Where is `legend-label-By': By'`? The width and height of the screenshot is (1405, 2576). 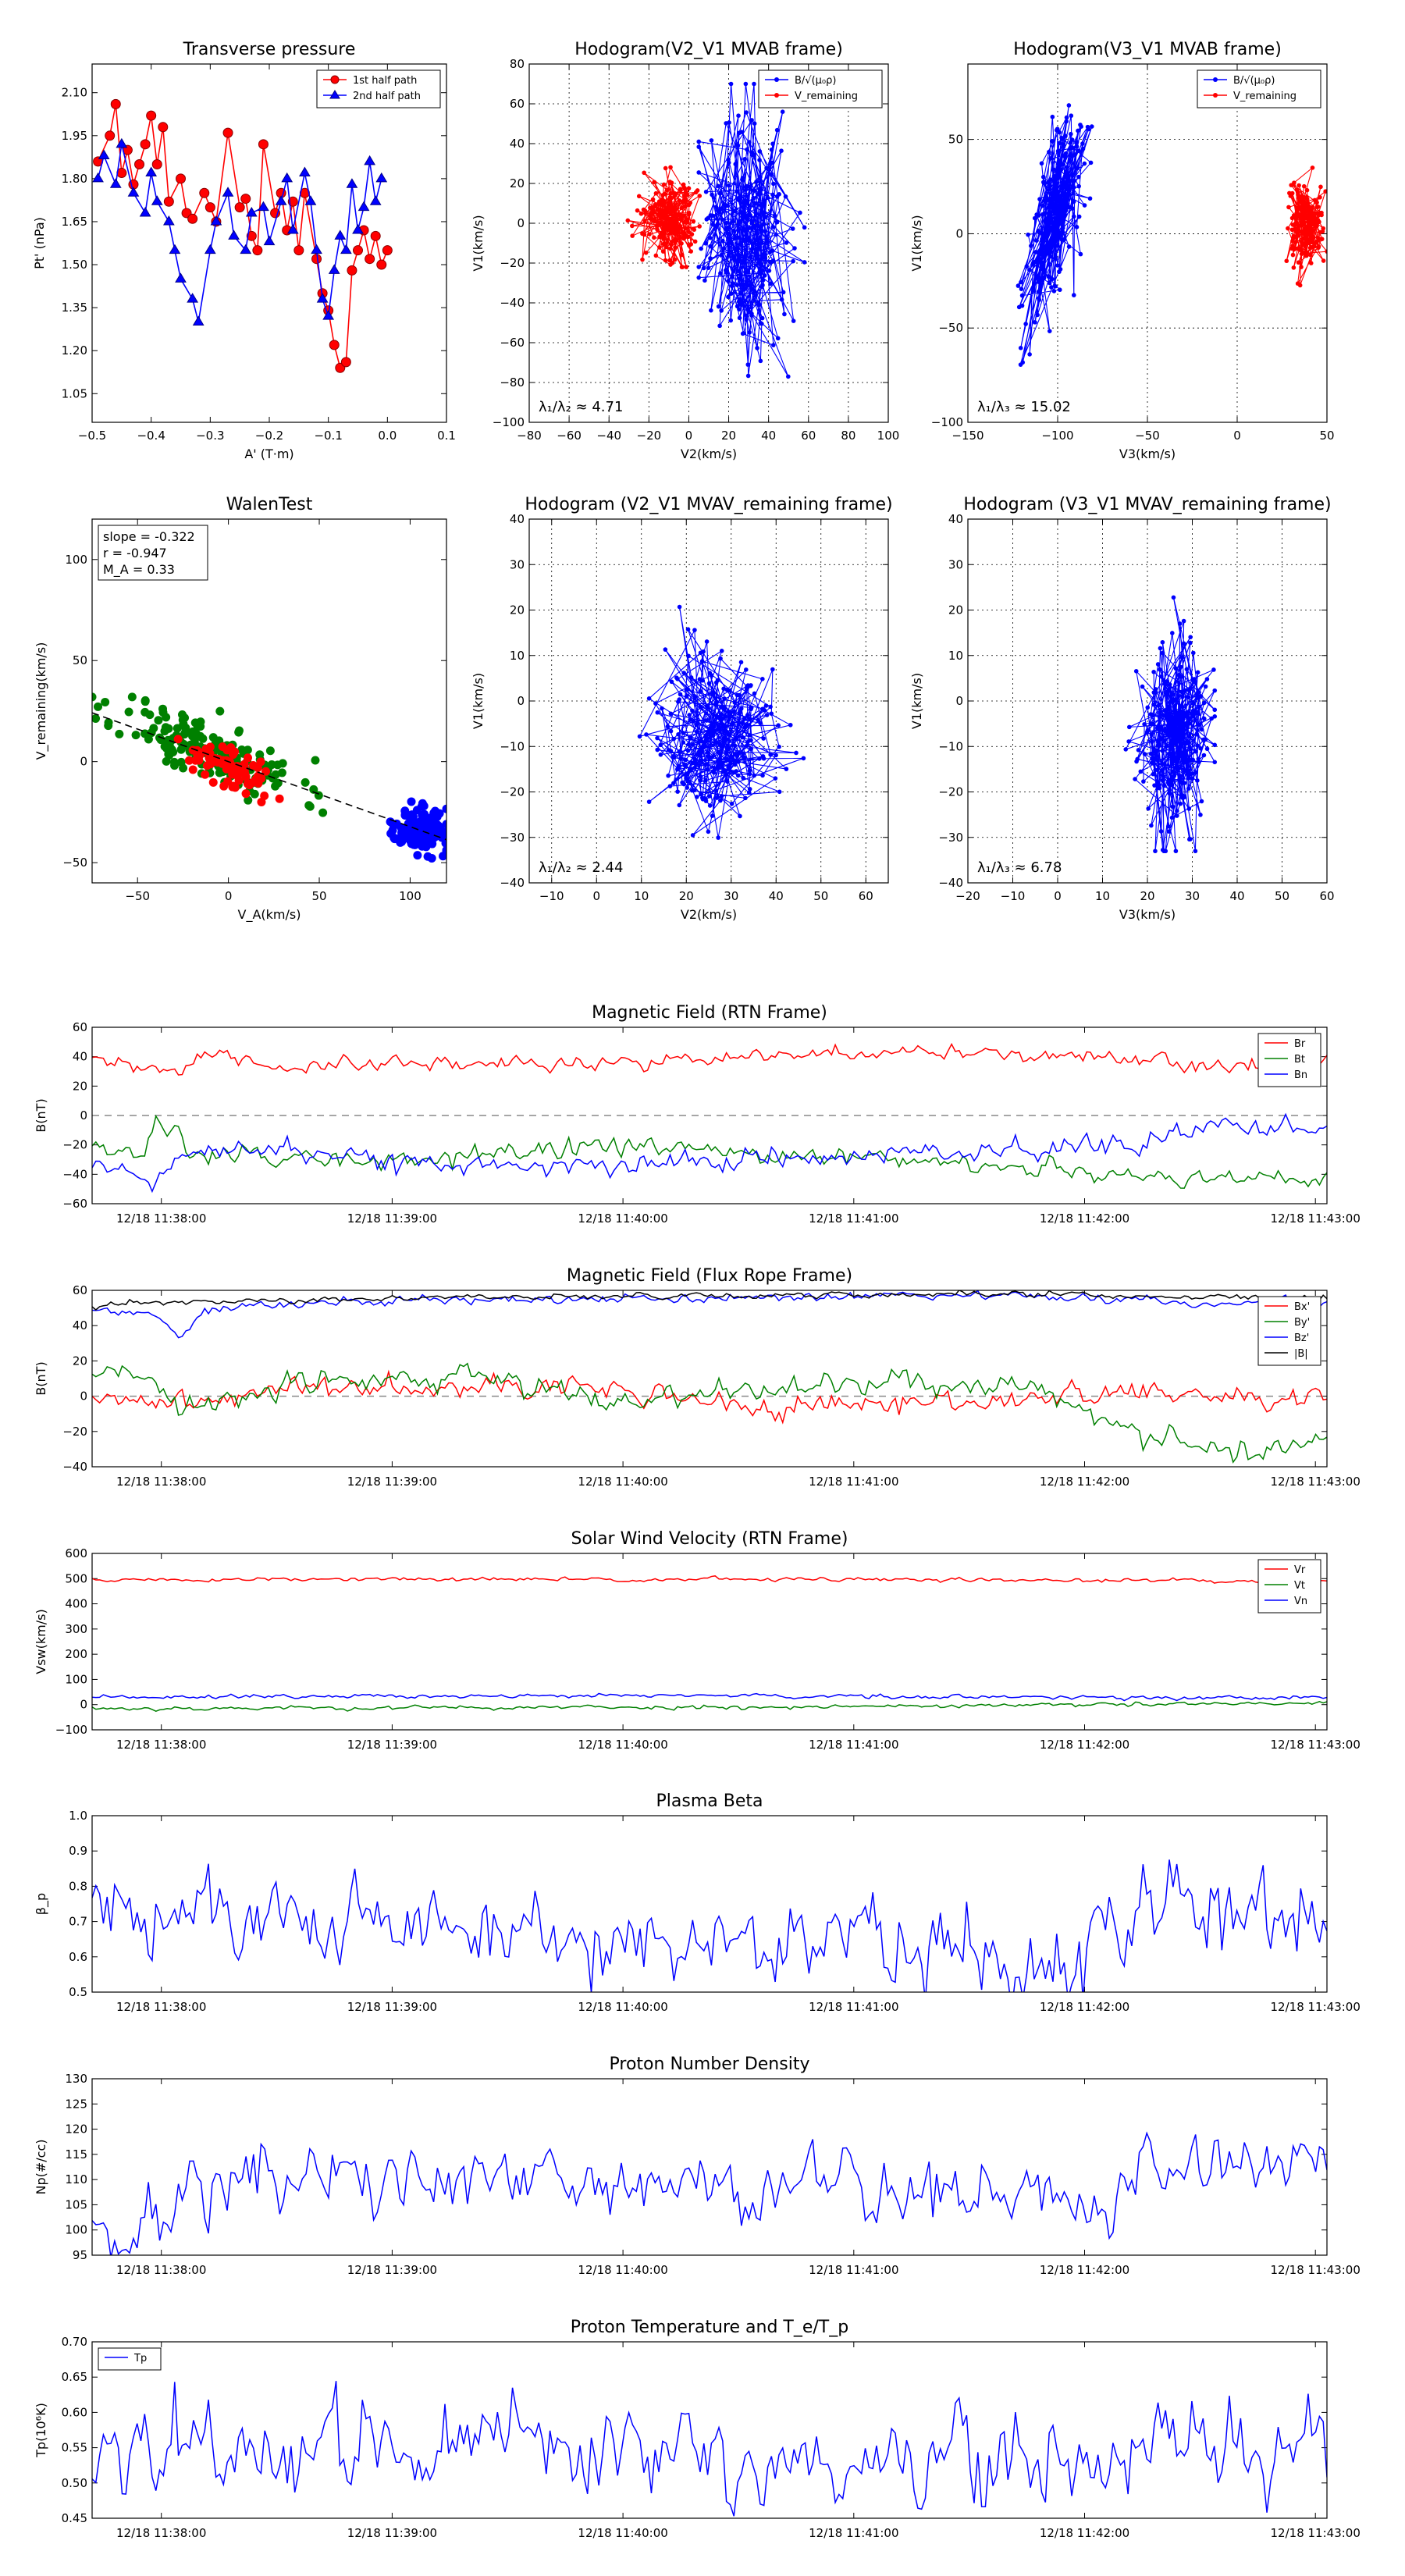 legend-label-By': By' is located at coordinates (1302, 1323).